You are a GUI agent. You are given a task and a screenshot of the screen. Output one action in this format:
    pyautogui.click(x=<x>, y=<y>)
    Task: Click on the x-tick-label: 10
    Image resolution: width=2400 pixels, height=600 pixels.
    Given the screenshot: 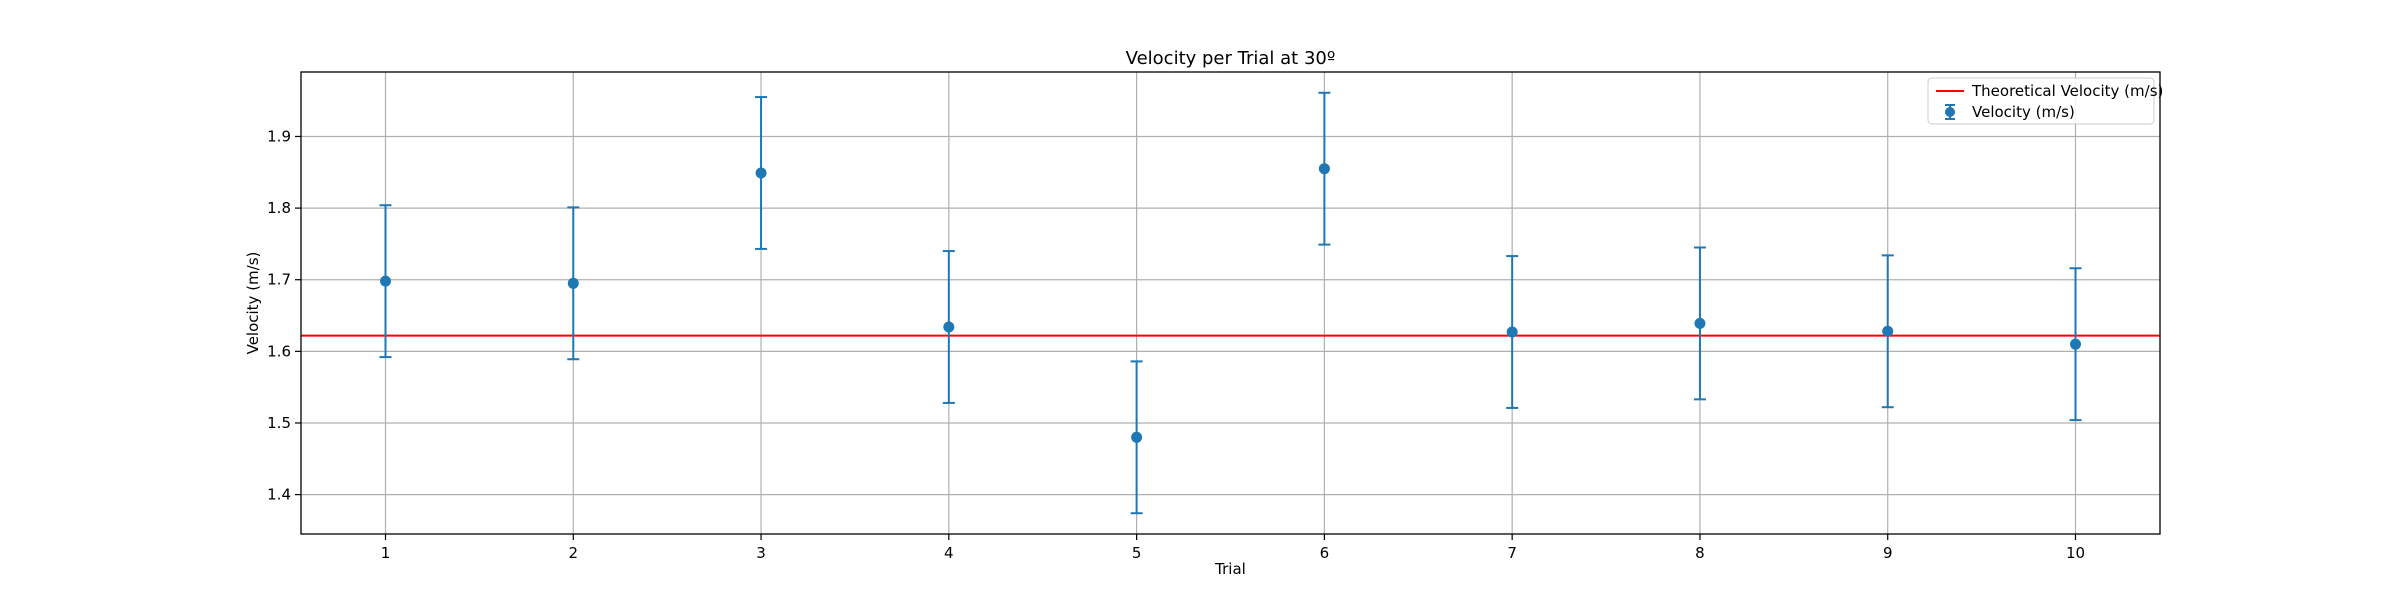 What is the action you would take?
    pyautogui.click(x=2075, y=553)
    